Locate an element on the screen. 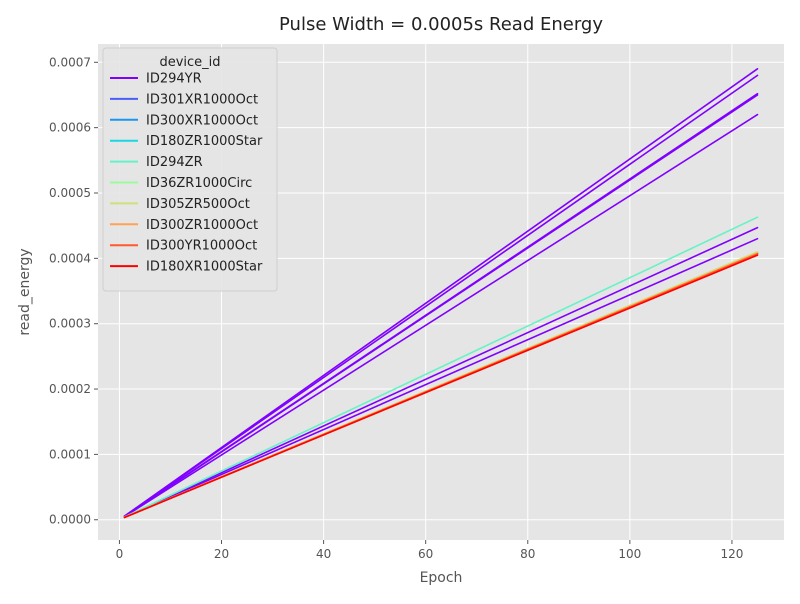 The width and height of the screenshot is (800, 604). legend-label: ID301XR1000Oct is located at coordinates (202, 99).